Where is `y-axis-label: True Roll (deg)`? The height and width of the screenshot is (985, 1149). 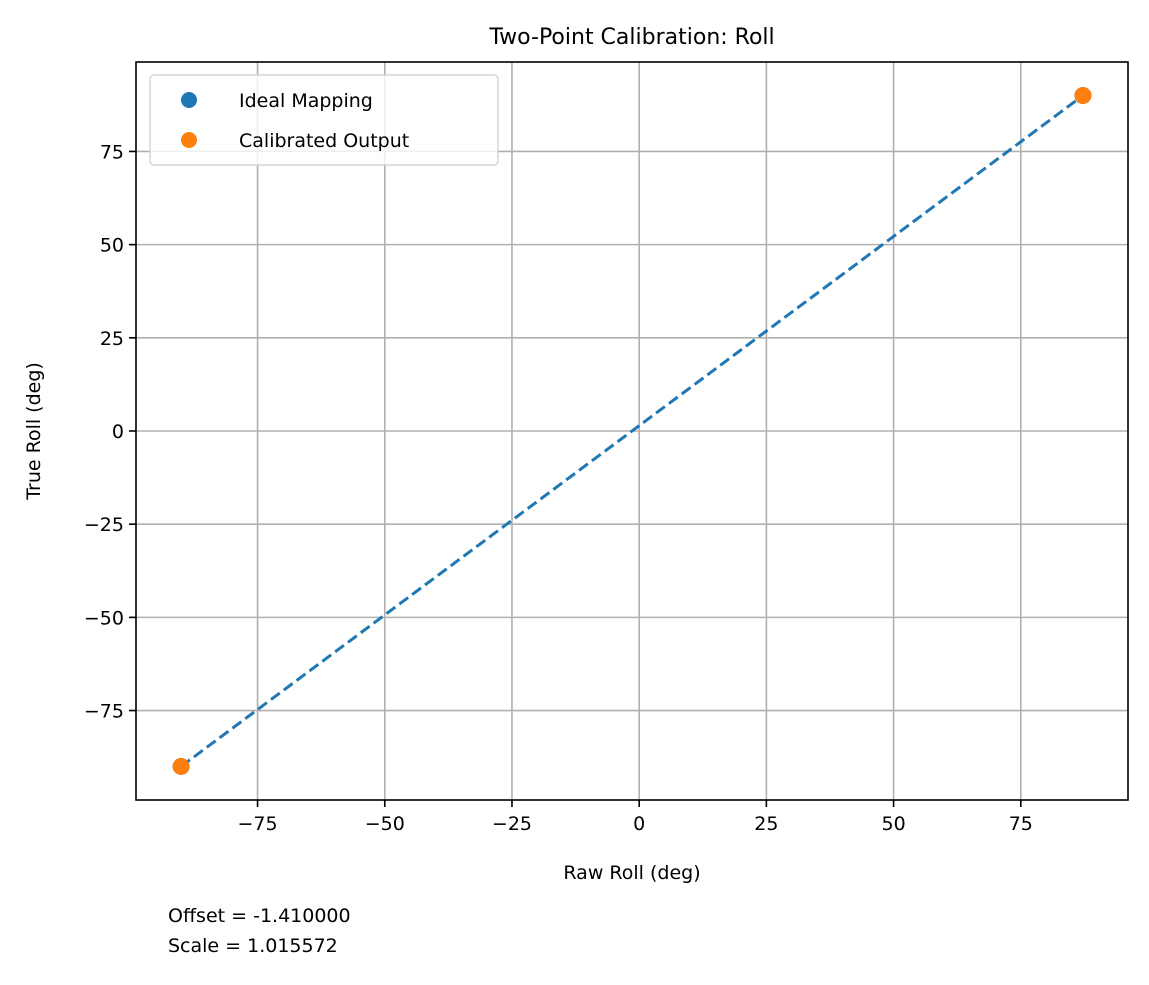
y-axis-label: True Roll (deg) is located at coordinates (34, 431).